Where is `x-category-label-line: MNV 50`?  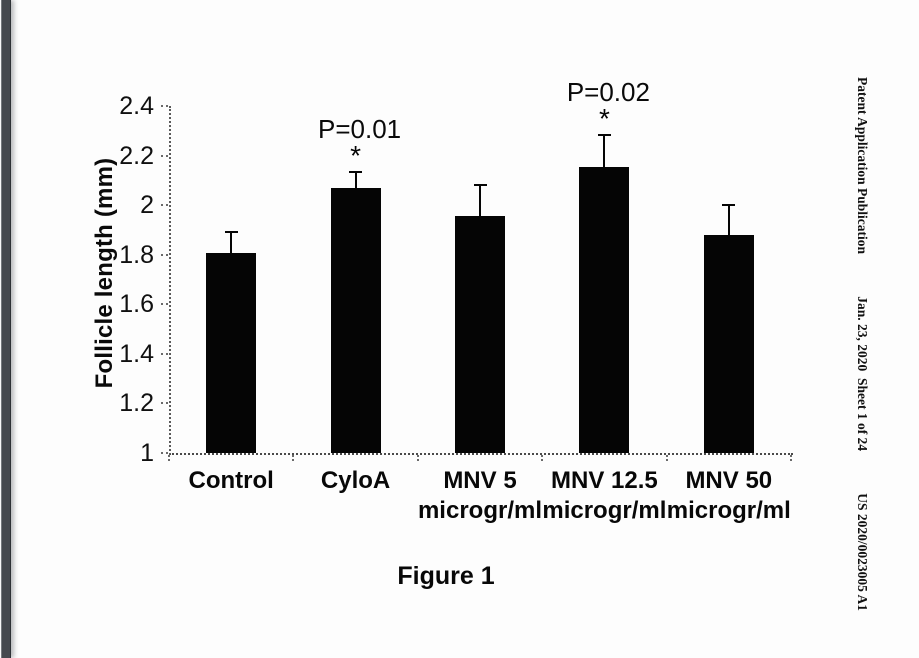
x-category-label-line: MNV 50 is located at coordinates (729, 480).